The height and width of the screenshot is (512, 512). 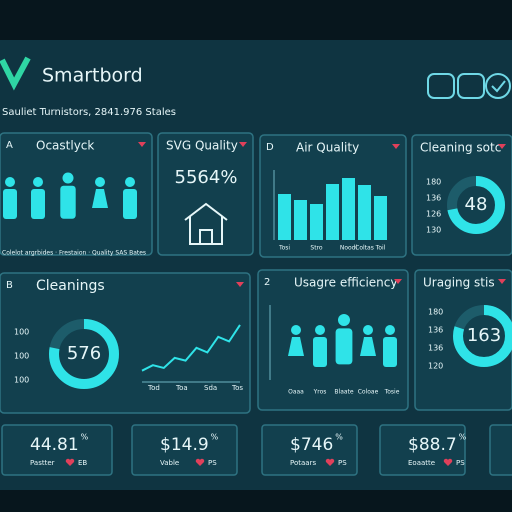 What do you see at coordinates (368, 392) in the screenshot?
I see `x-tick-label: Coloae` at bounding box center [368, 392].